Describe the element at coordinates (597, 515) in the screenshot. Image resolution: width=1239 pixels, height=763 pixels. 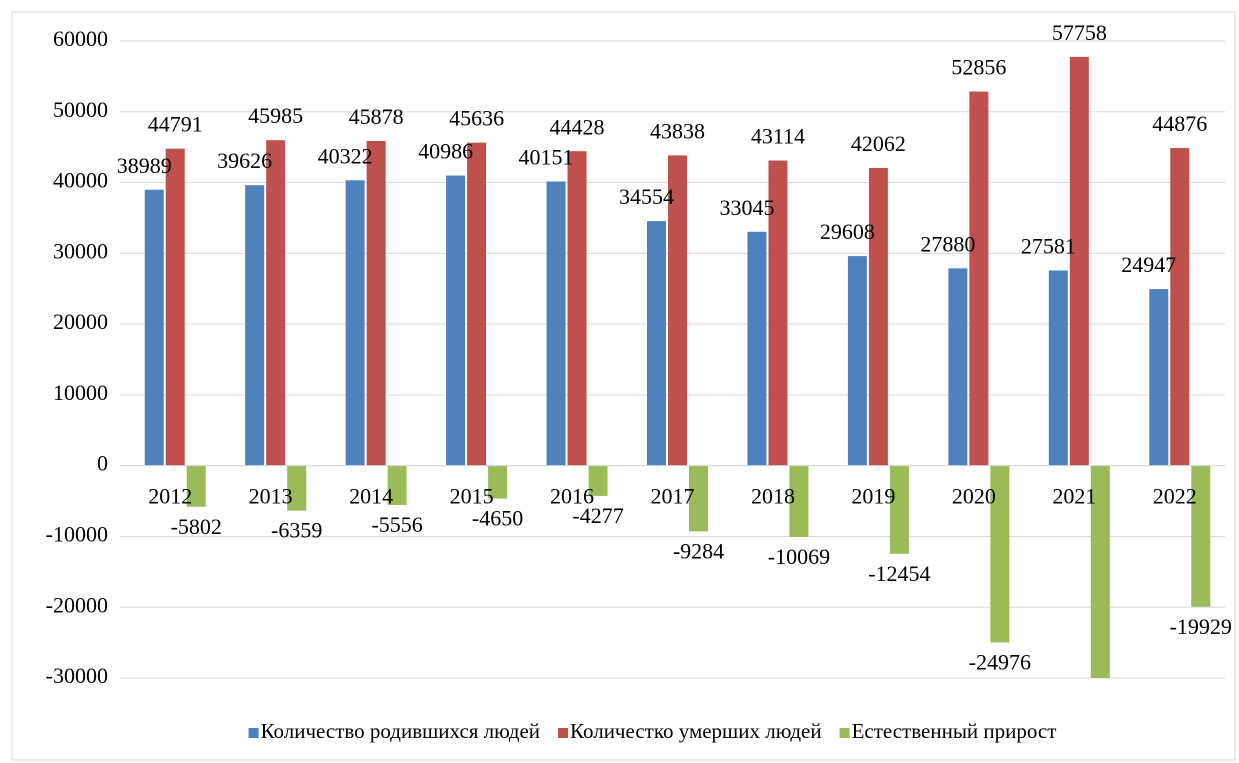
I see `data-label: -4277` at that location.